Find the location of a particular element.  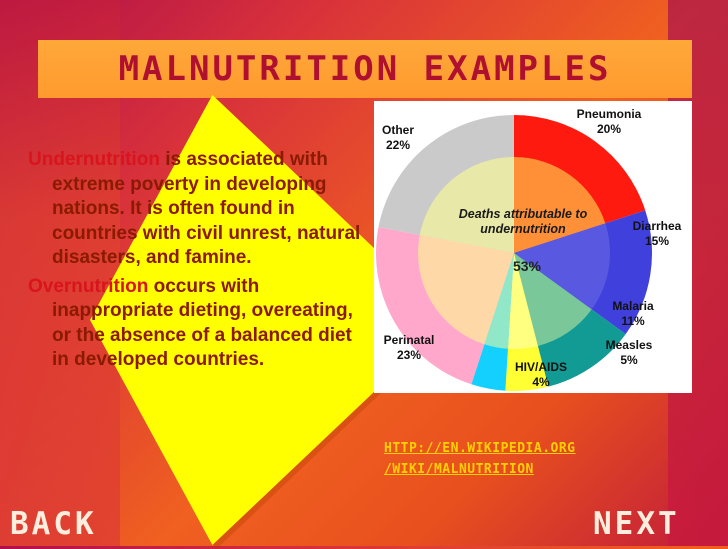

back-button: BACK is located at coordinates (53, 524).